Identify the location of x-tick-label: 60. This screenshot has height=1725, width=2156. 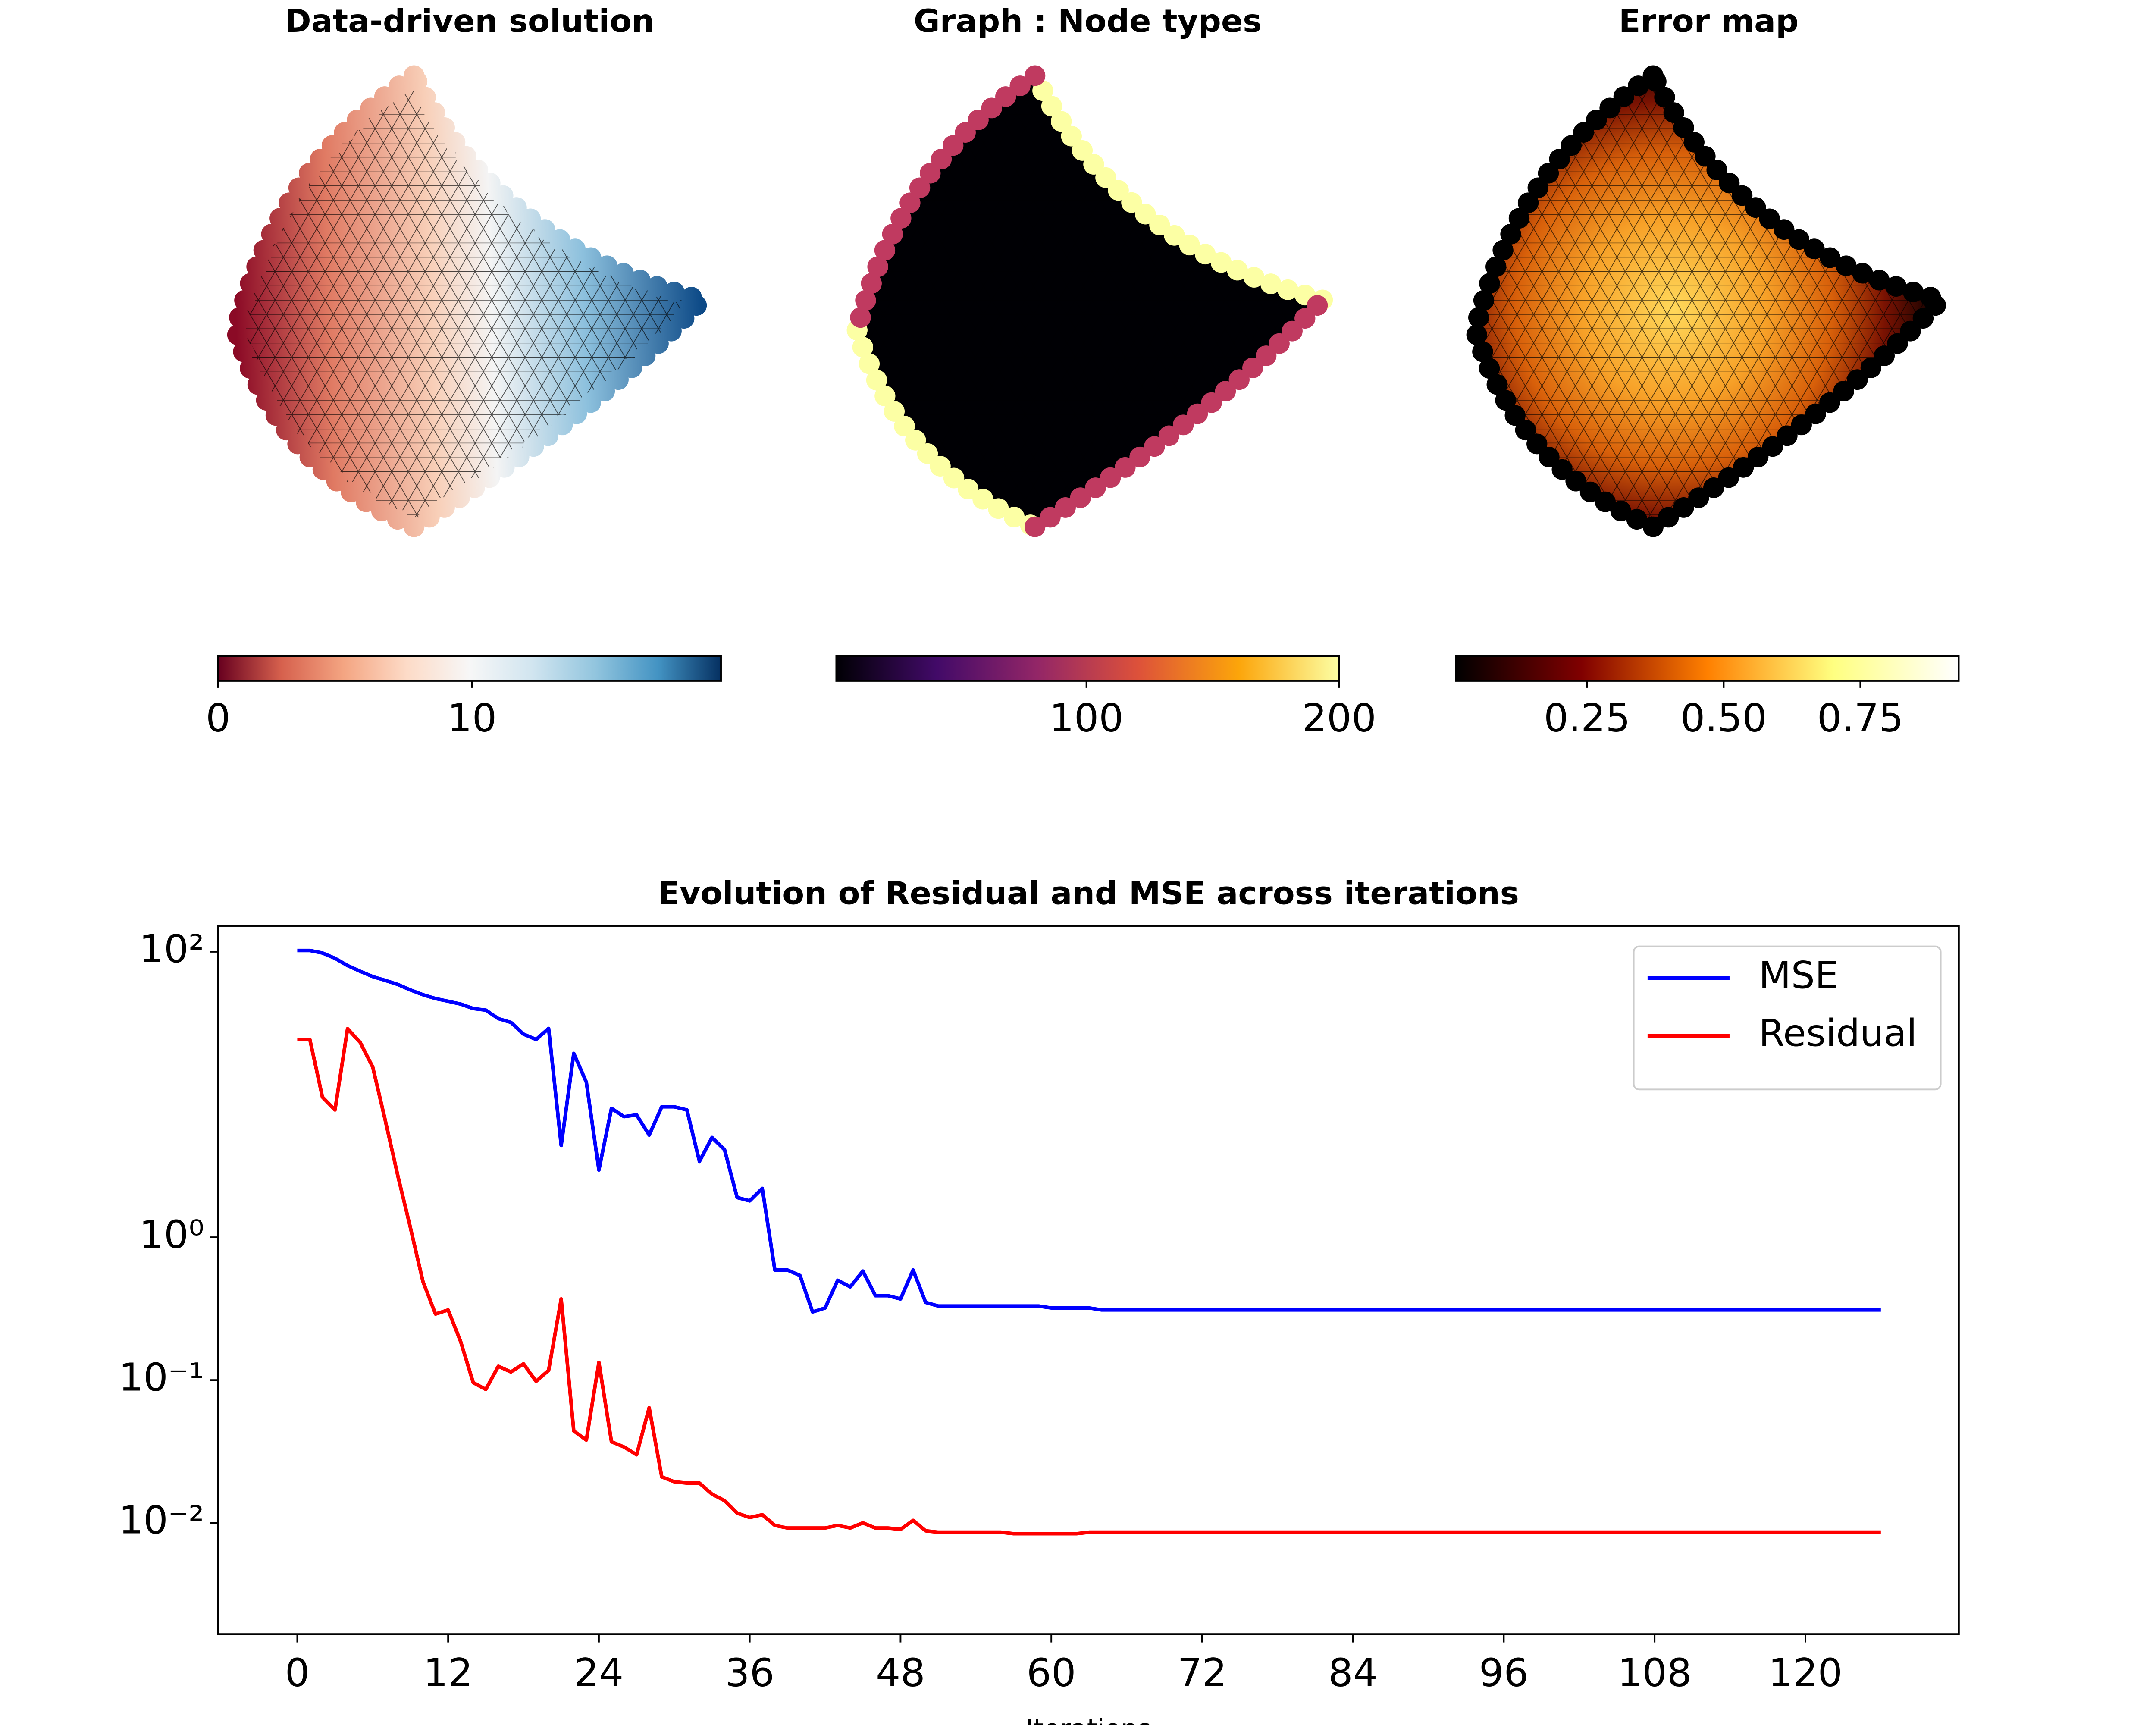
(1051, 1673).